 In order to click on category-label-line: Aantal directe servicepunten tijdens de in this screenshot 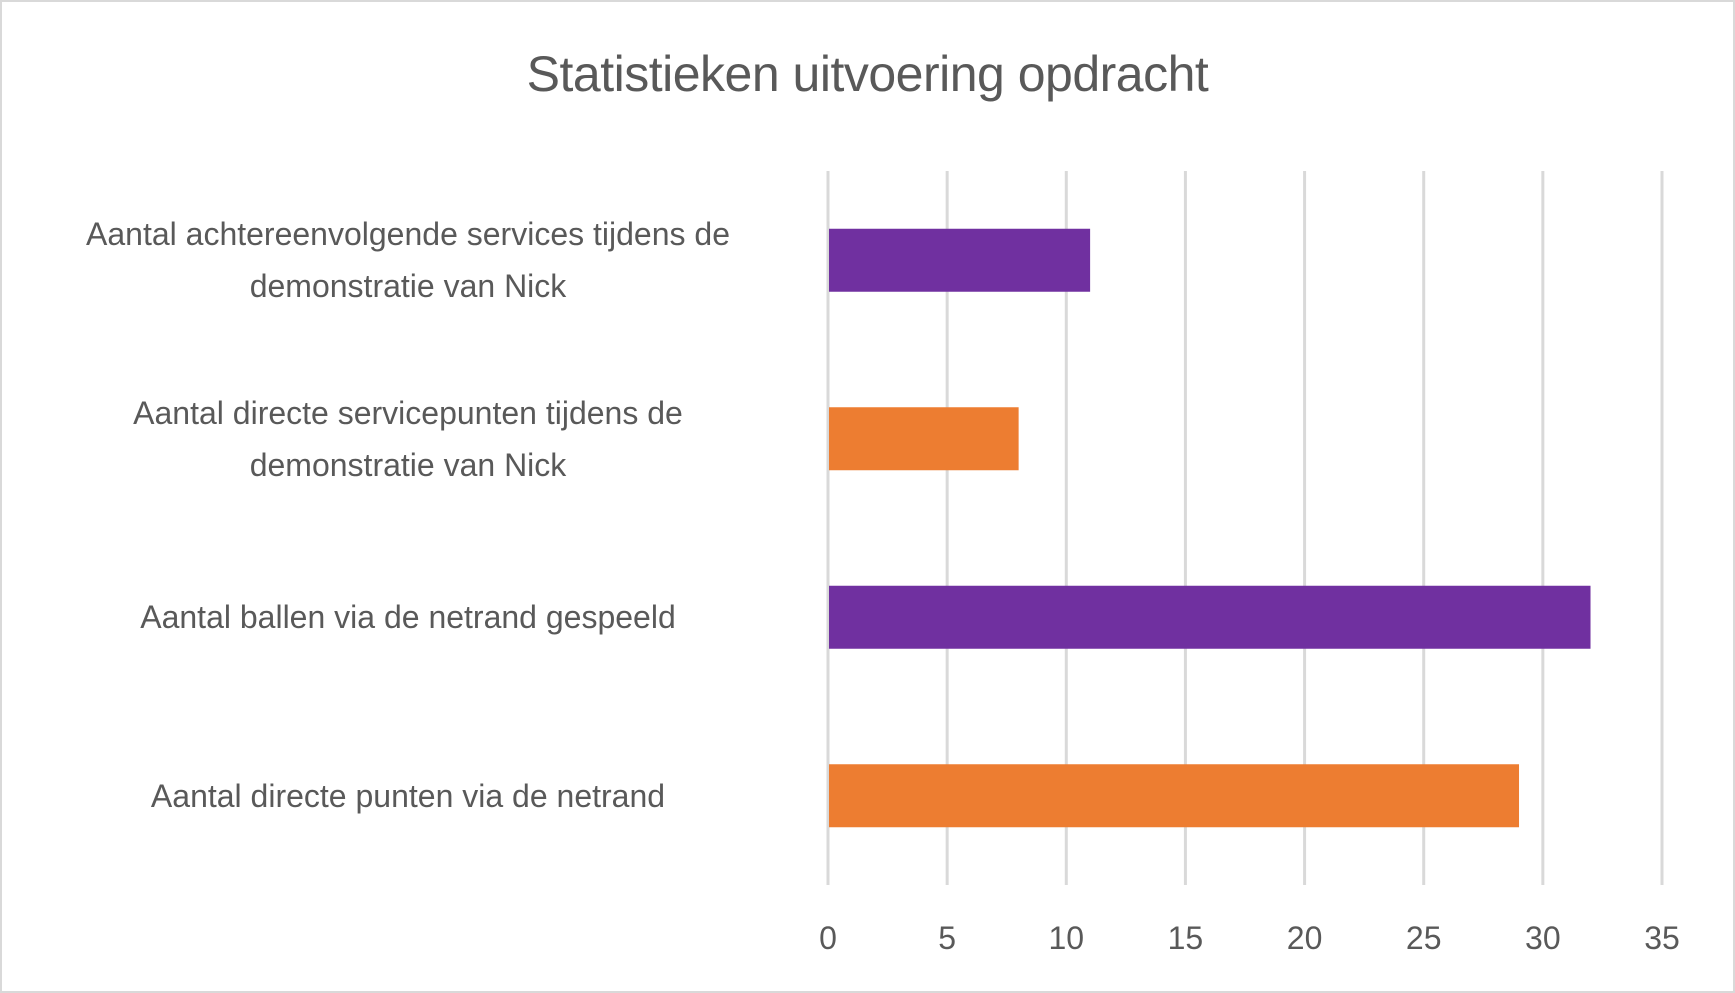, I will do `click(408, 412)`.